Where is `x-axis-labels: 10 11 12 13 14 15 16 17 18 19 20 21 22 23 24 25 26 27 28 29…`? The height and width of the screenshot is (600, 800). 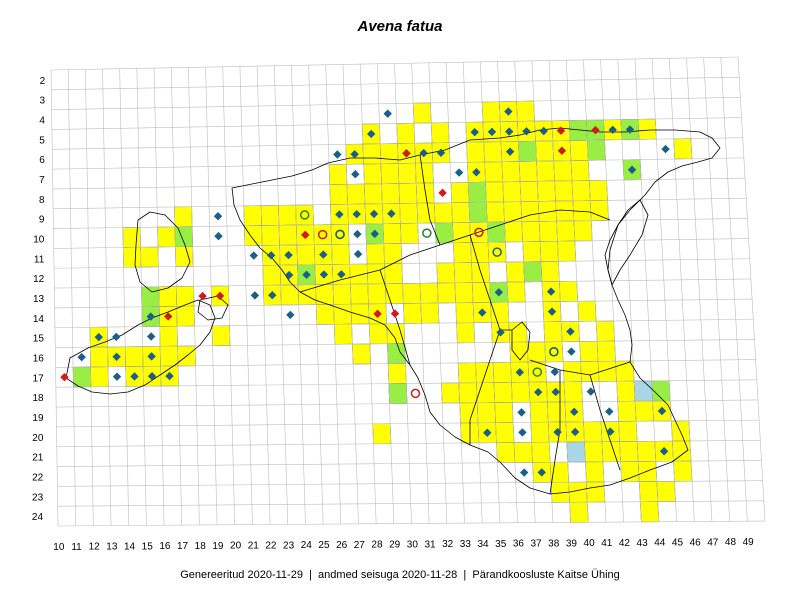 x-axis-labels: 10 11 12 13 14 15 16 17 18 19 20 21 22 23 24 25 26 27 28 29… is located at coordinates (403, 545).